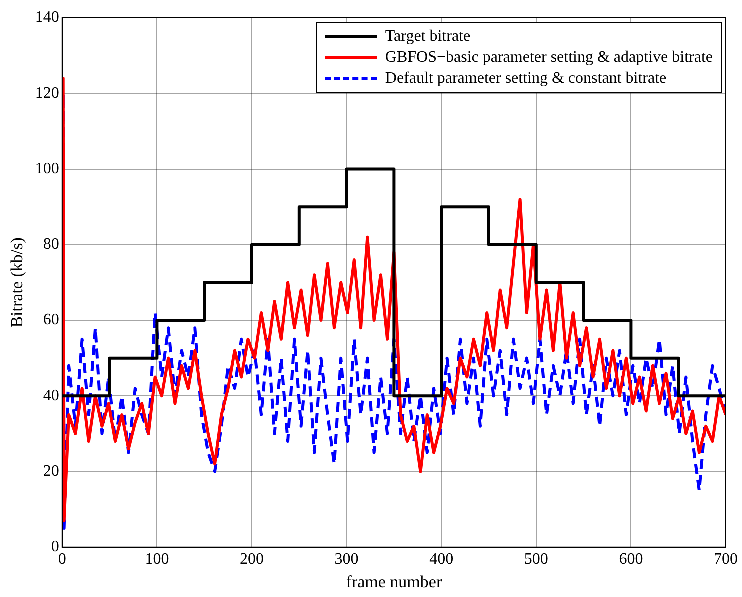  I want to click on legend-label: GBFOS−basic parameter setting & adaptive bitrate, so click(549, 57).